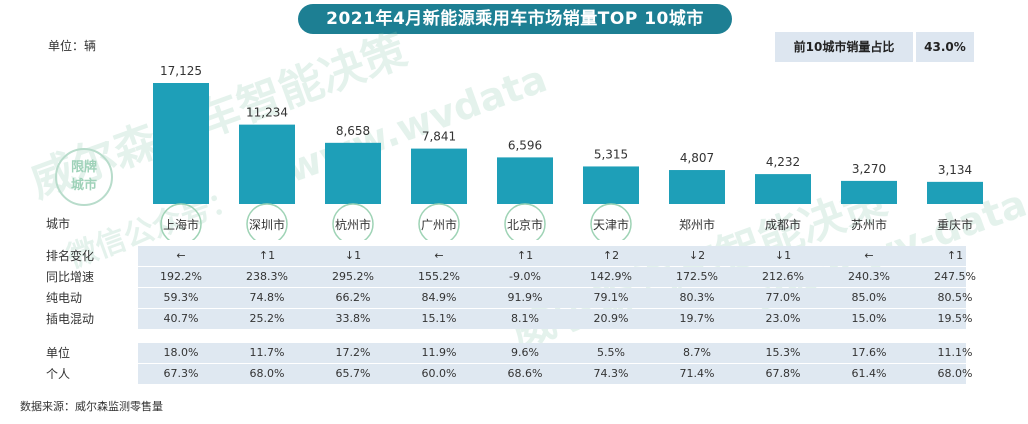 The width and height of the screenshot is (1028, 424). What do you see at coordinates (945, 47) in the screenshot?
I see `share-value: 43.0%` at bounding box center [945, 47].